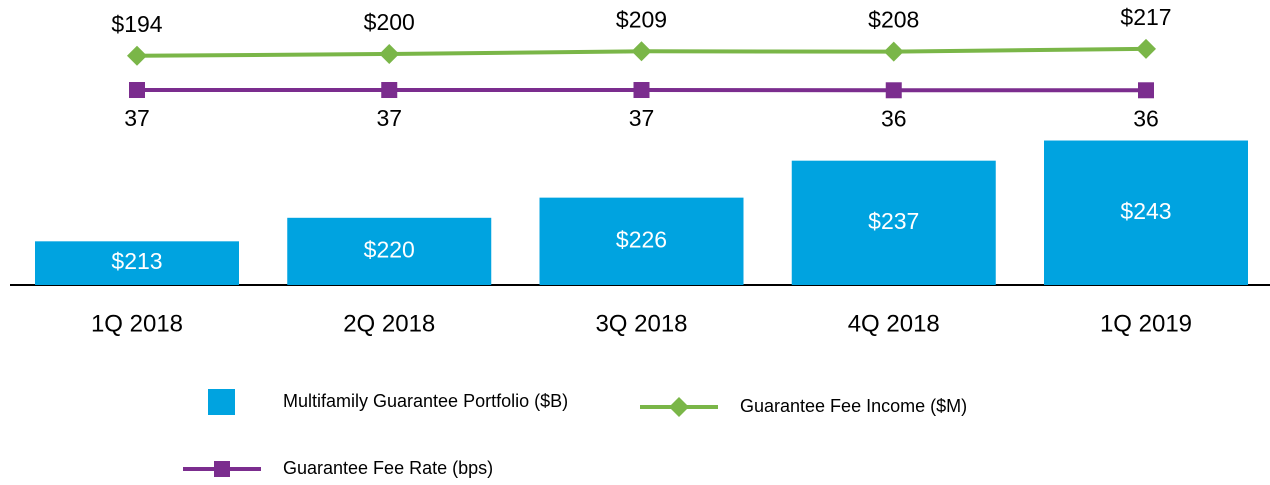  Describe the element at coordinates (136, 24) in the screenshot. I see `point-label: $194` at that location.